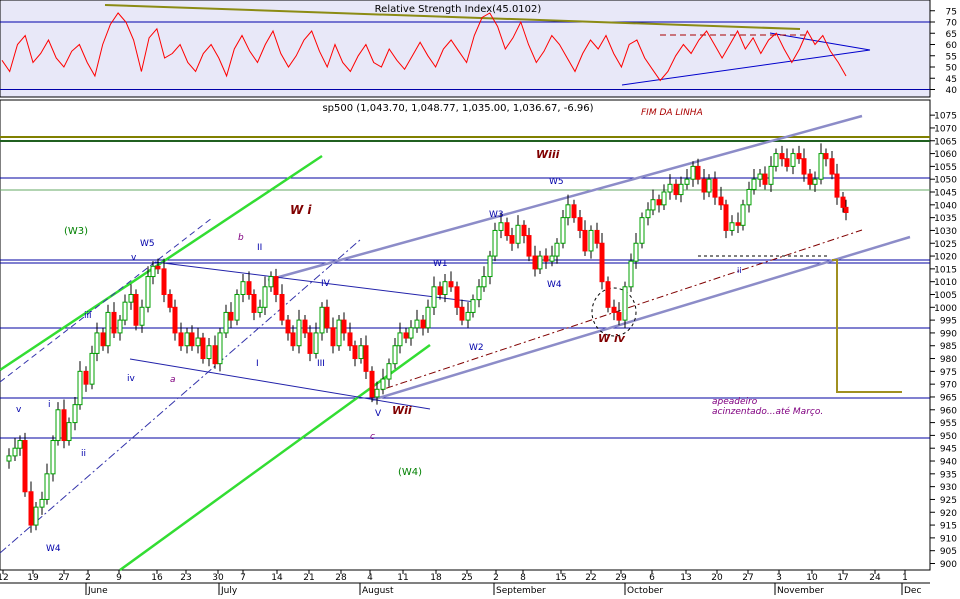 This screenshot has width=960, height=599. What do you see at coordinates (945, 232) in the screenshot?
I see `price-tick-label: 1030` at bounding box center [945, 232].